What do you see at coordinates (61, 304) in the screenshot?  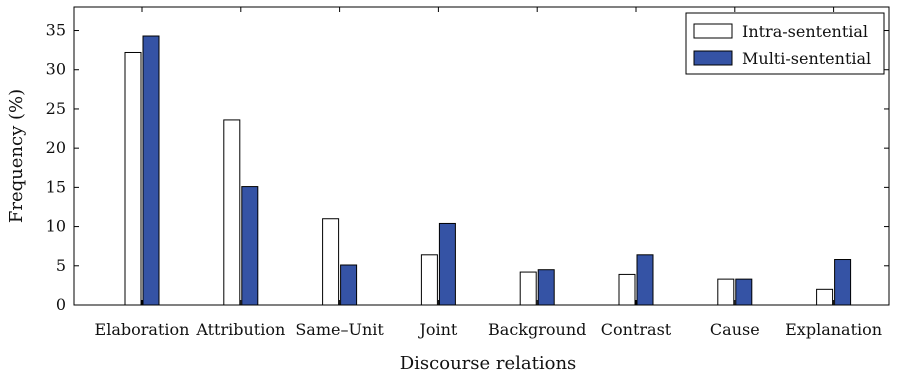 I see `y-tick-label: 0` at bounding box center [61, 304].